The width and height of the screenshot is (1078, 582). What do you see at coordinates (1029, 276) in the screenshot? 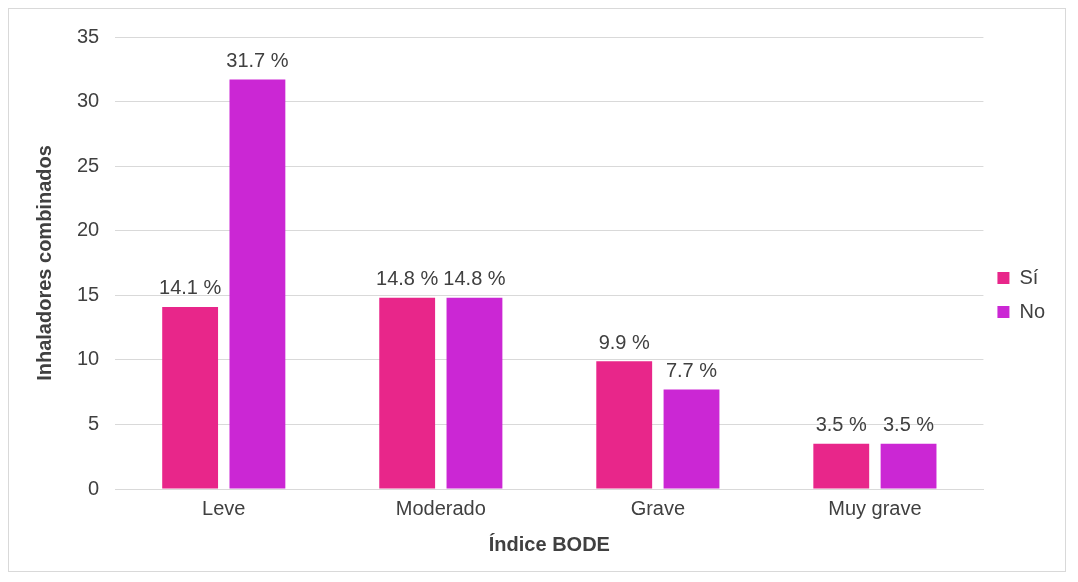
I see `legend-label: Sí` at bounding box center [1029, 276].